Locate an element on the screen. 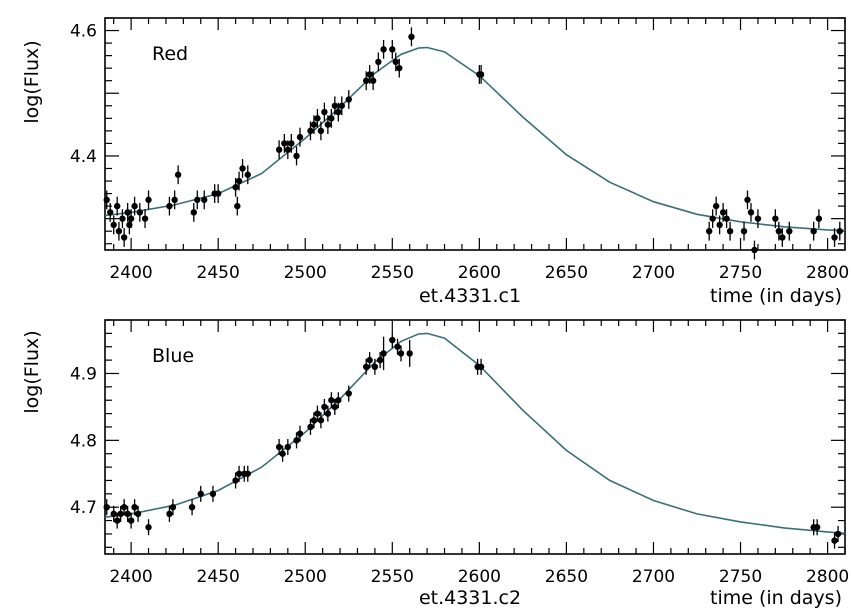  red-y-axis-label: log(Flux) is located at coordinates (32, 81).